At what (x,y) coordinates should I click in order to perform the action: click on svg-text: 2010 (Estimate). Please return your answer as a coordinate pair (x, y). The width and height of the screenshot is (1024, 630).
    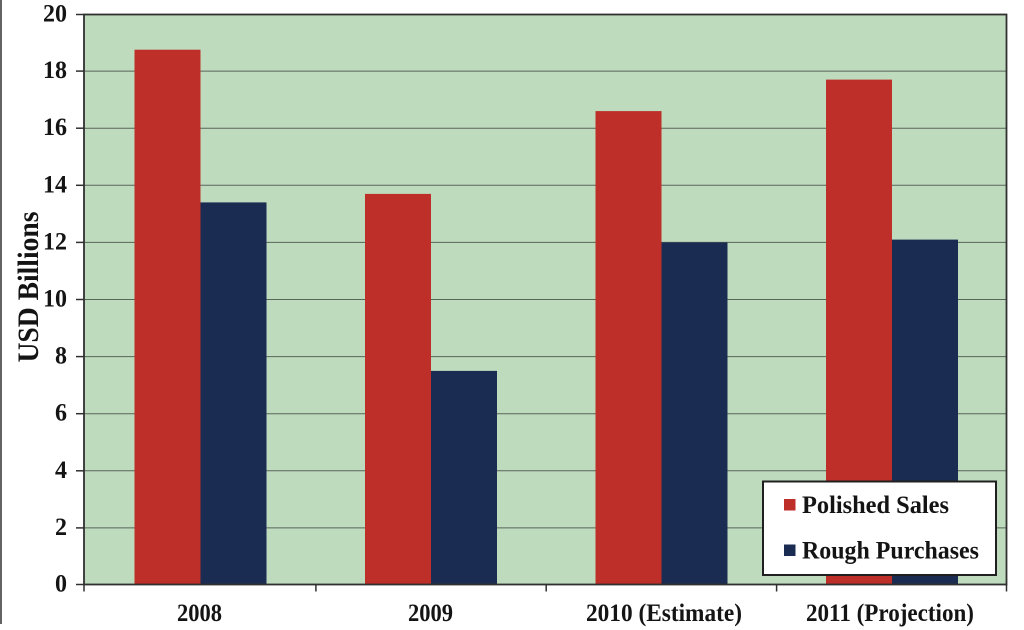
    Looking at the image, I should click on (664, 613).